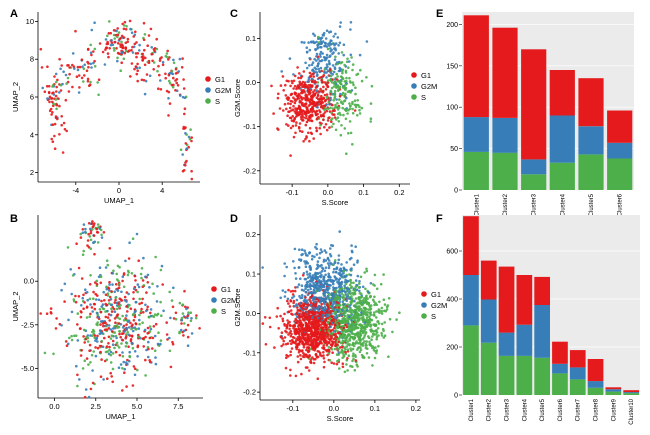 The width and height of the screenshot is (650, 435). What do you see at coordinates (506, 344) in the screenshot?
I see `bar-g2m-cluster3` at bounding box center [506, 344].